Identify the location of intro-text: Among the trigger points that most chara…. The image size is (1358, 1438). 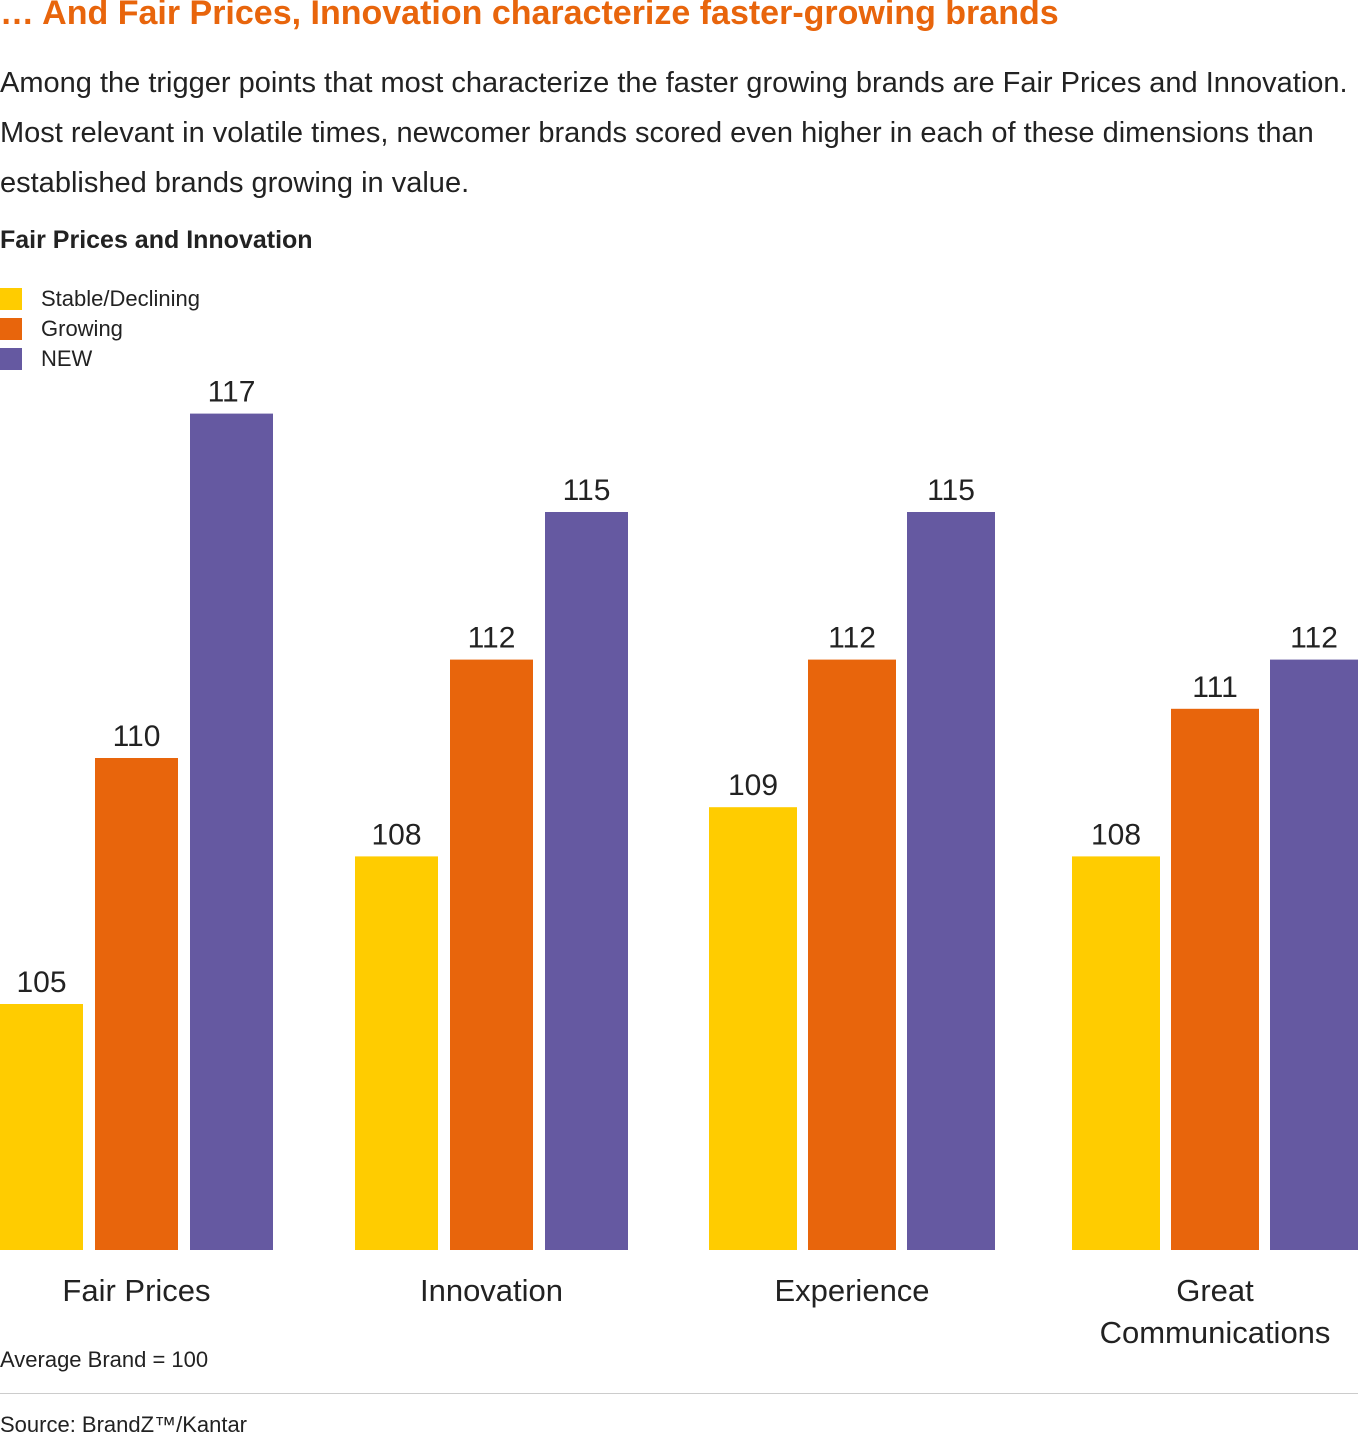
(674, 133).